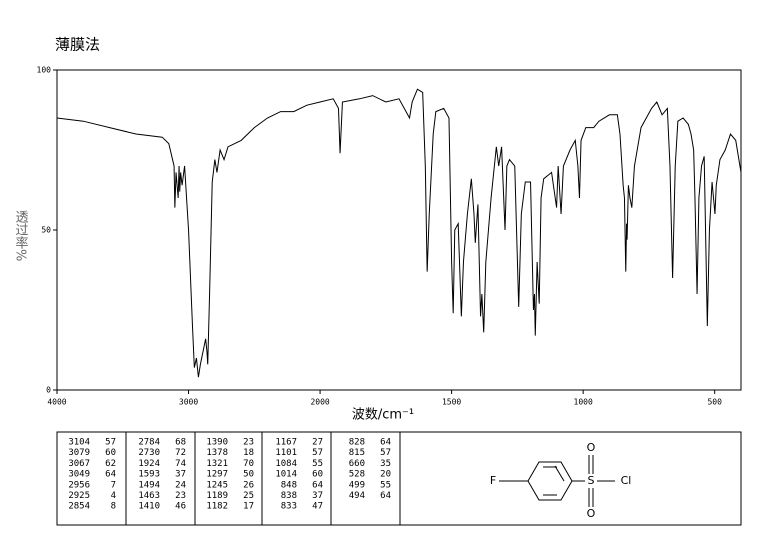 This screenshot has height=539, width=765. I want to click on peak-wavenumber: 3079, so click(79, 453).